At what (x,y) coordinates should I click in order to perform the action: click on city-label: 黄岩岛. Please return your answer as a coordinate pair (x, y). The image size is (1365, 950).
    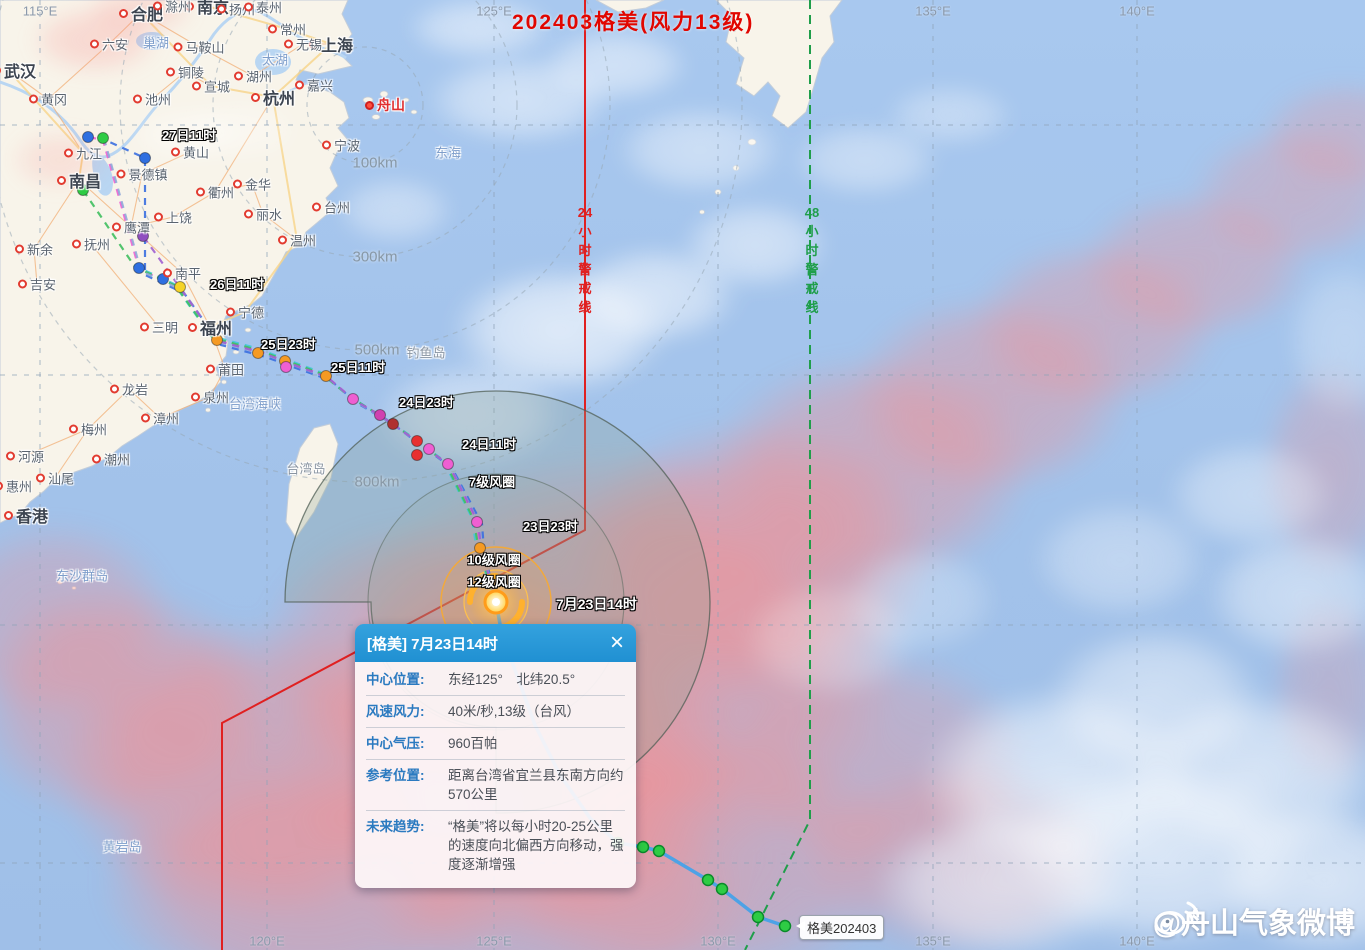
    Looking at the image, I should click on (122, 847).